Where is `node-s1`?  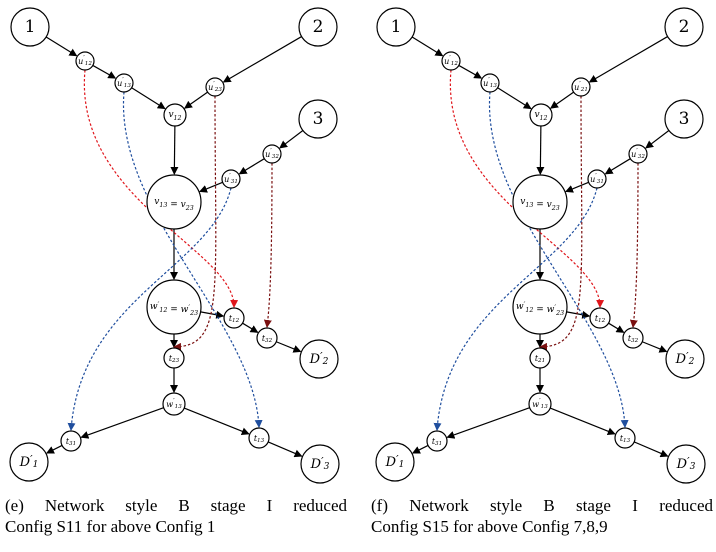 node-s1 is located at coordinates (396, 27).